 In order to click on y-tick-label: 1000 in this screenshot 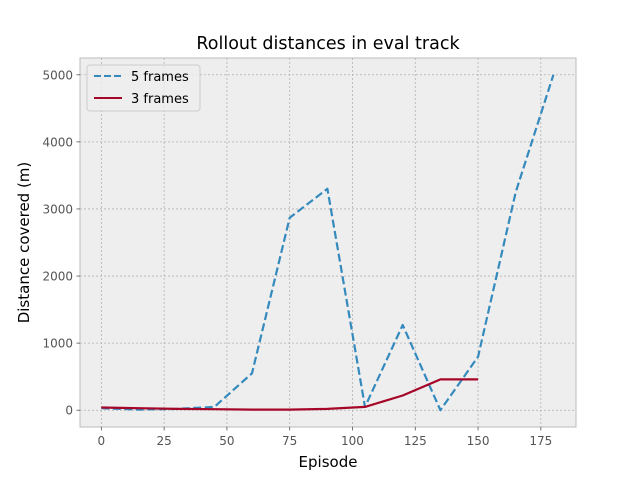, I will do `click(57, 344)`.